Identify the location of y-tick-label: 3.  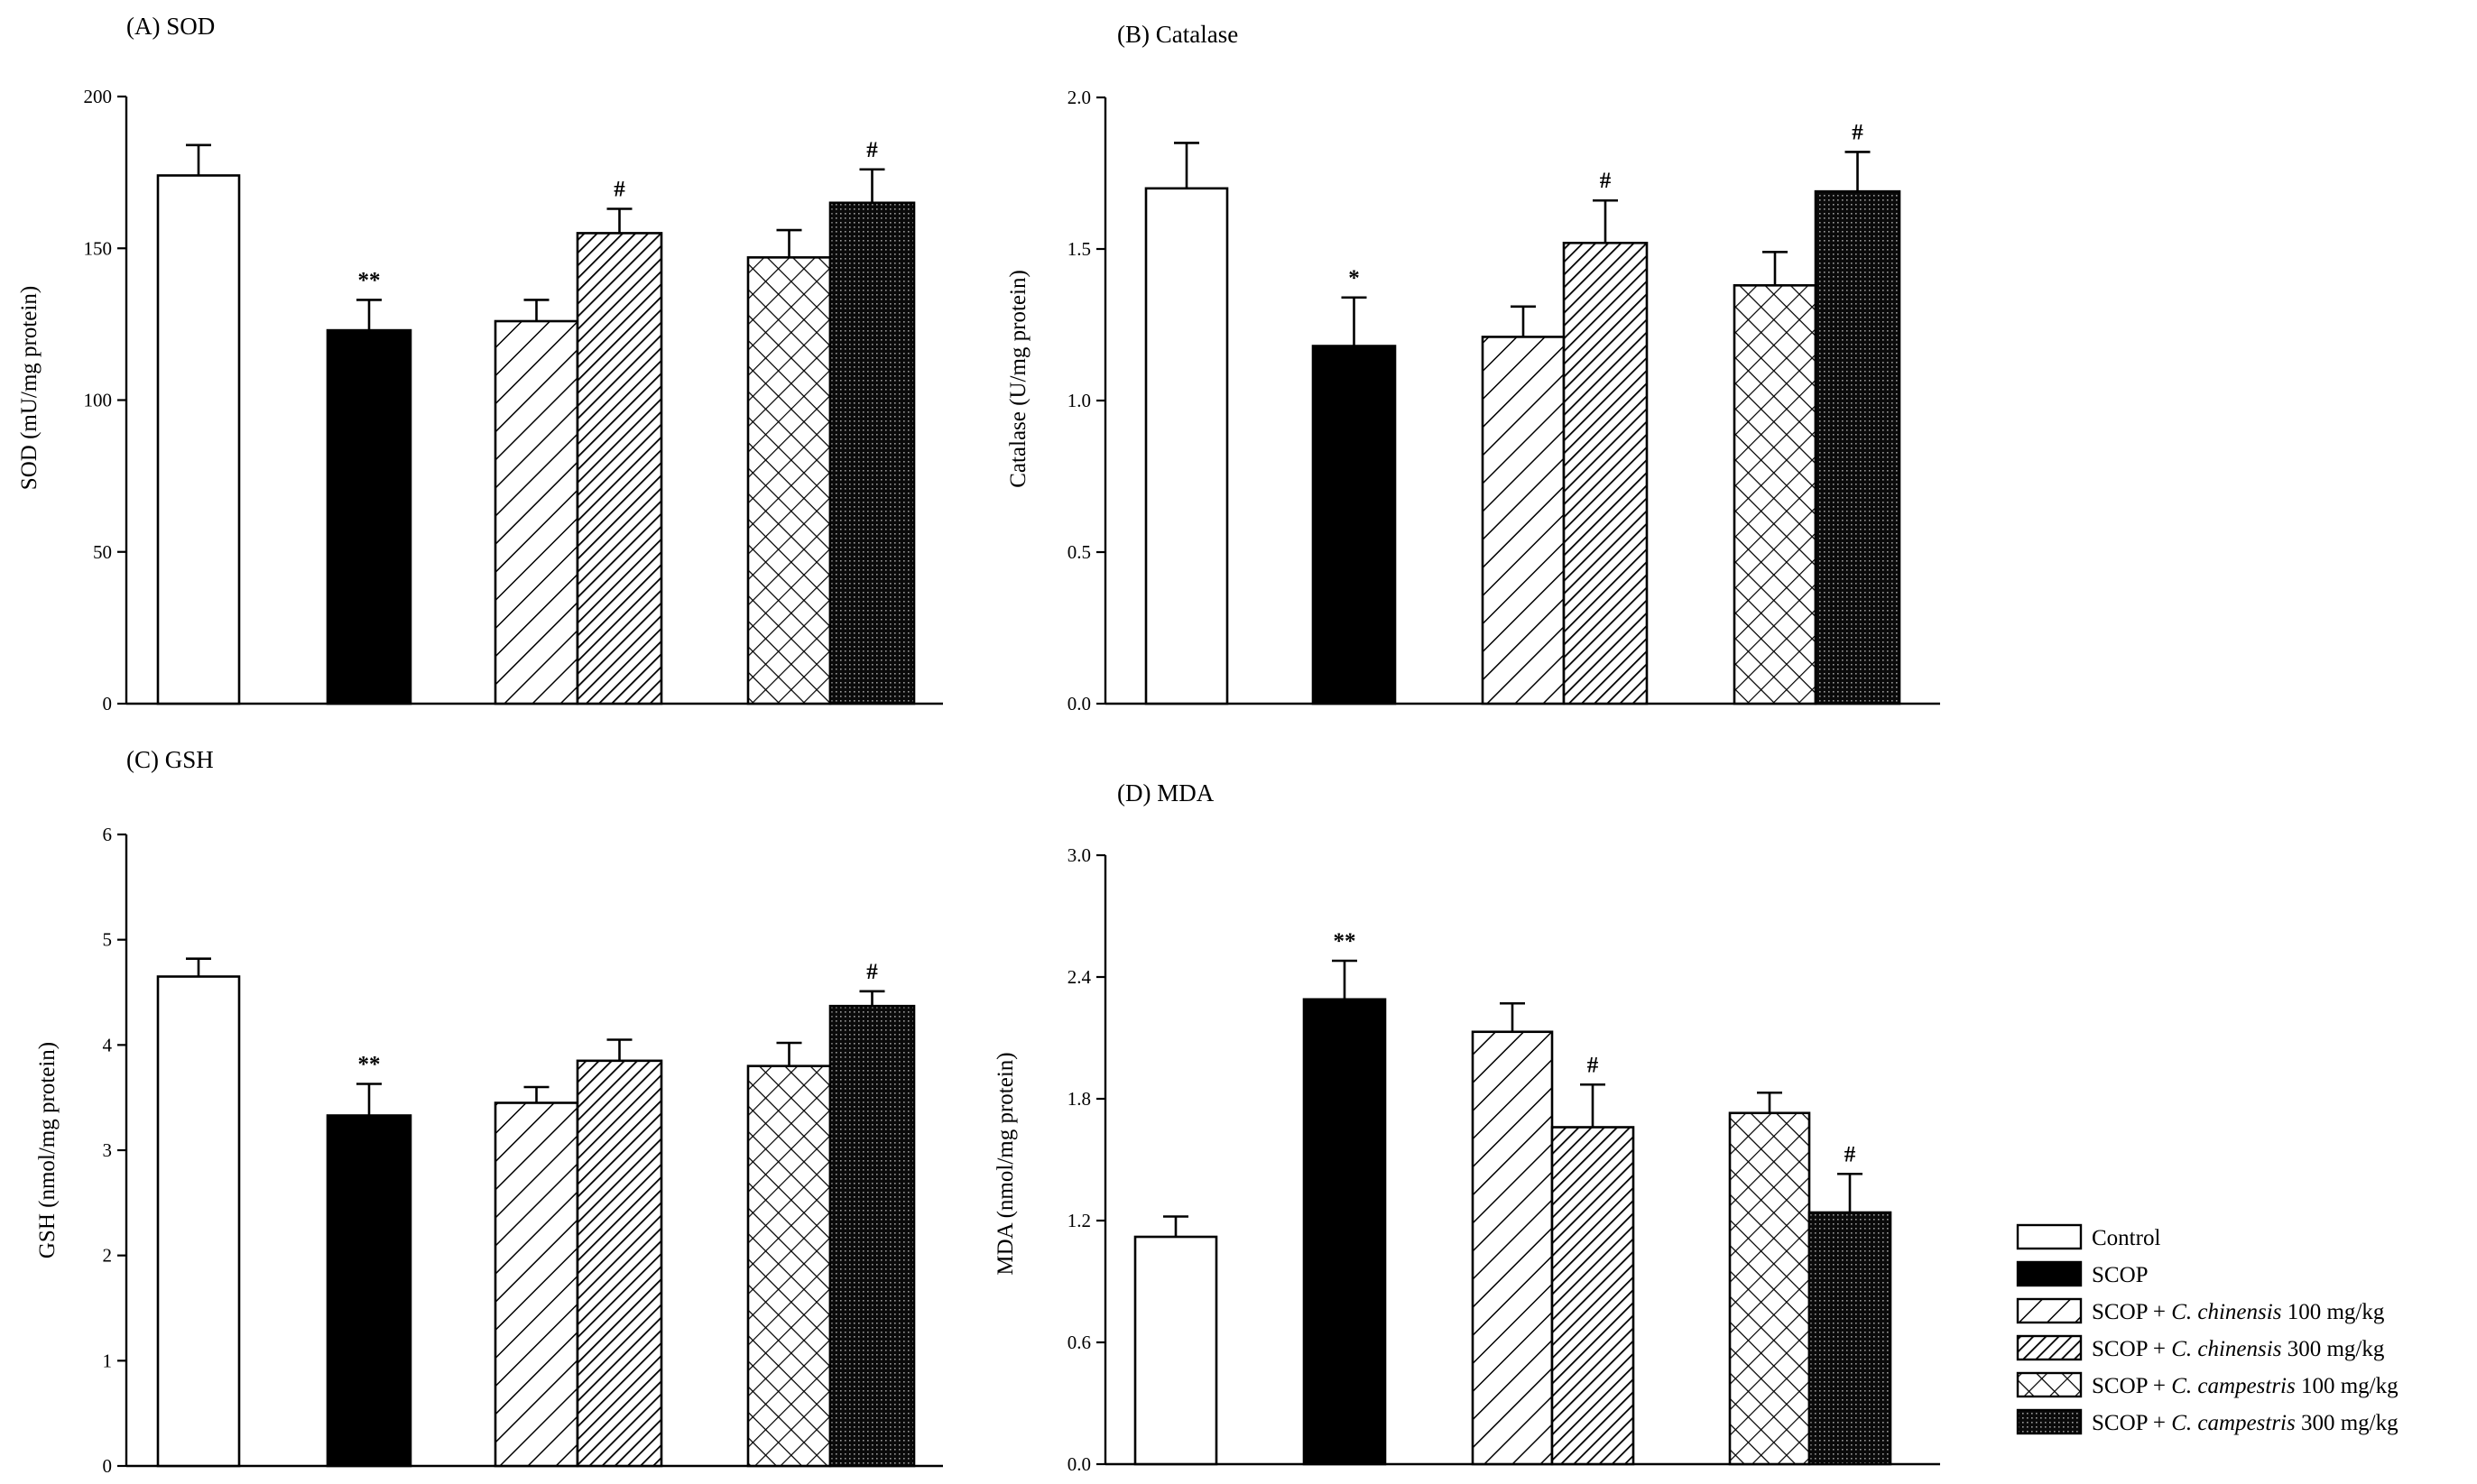
(108, 1150).